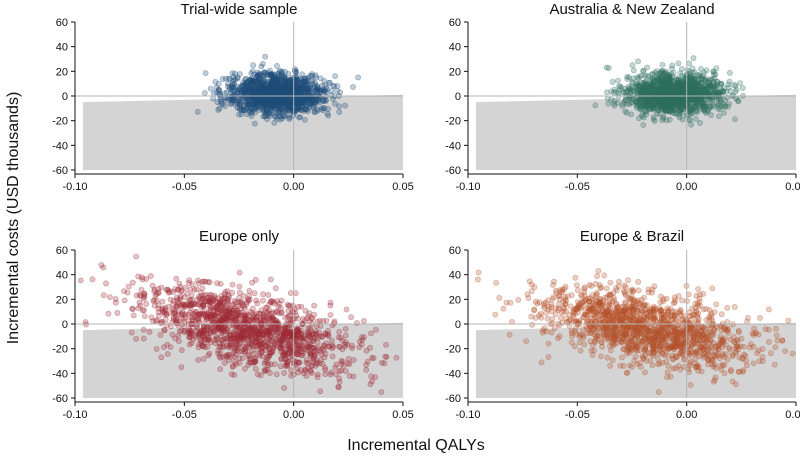  What do you see at coordinates (65, 325) in the screenshot?
I see `y-tick-label: 0` at bounding box center [65, 325].